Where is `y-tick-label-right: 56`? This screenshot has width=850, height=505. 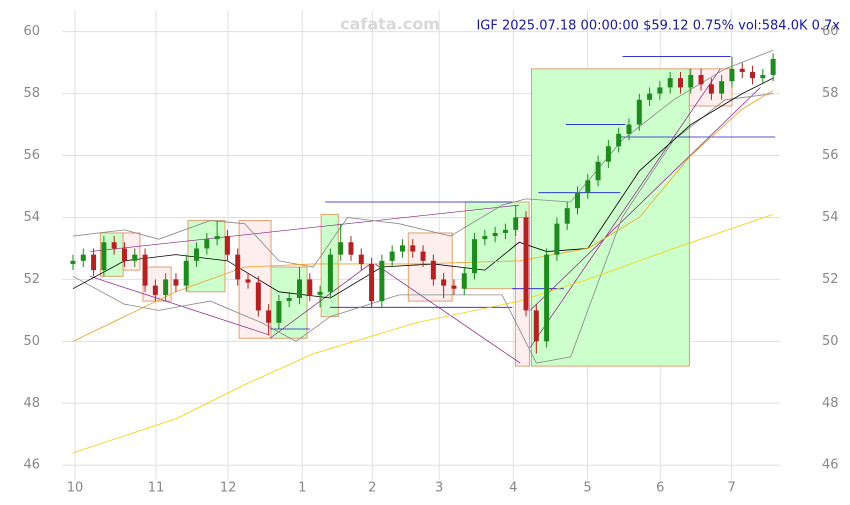
y-tick-label-right: 56 is located at coordinates (830, 155).